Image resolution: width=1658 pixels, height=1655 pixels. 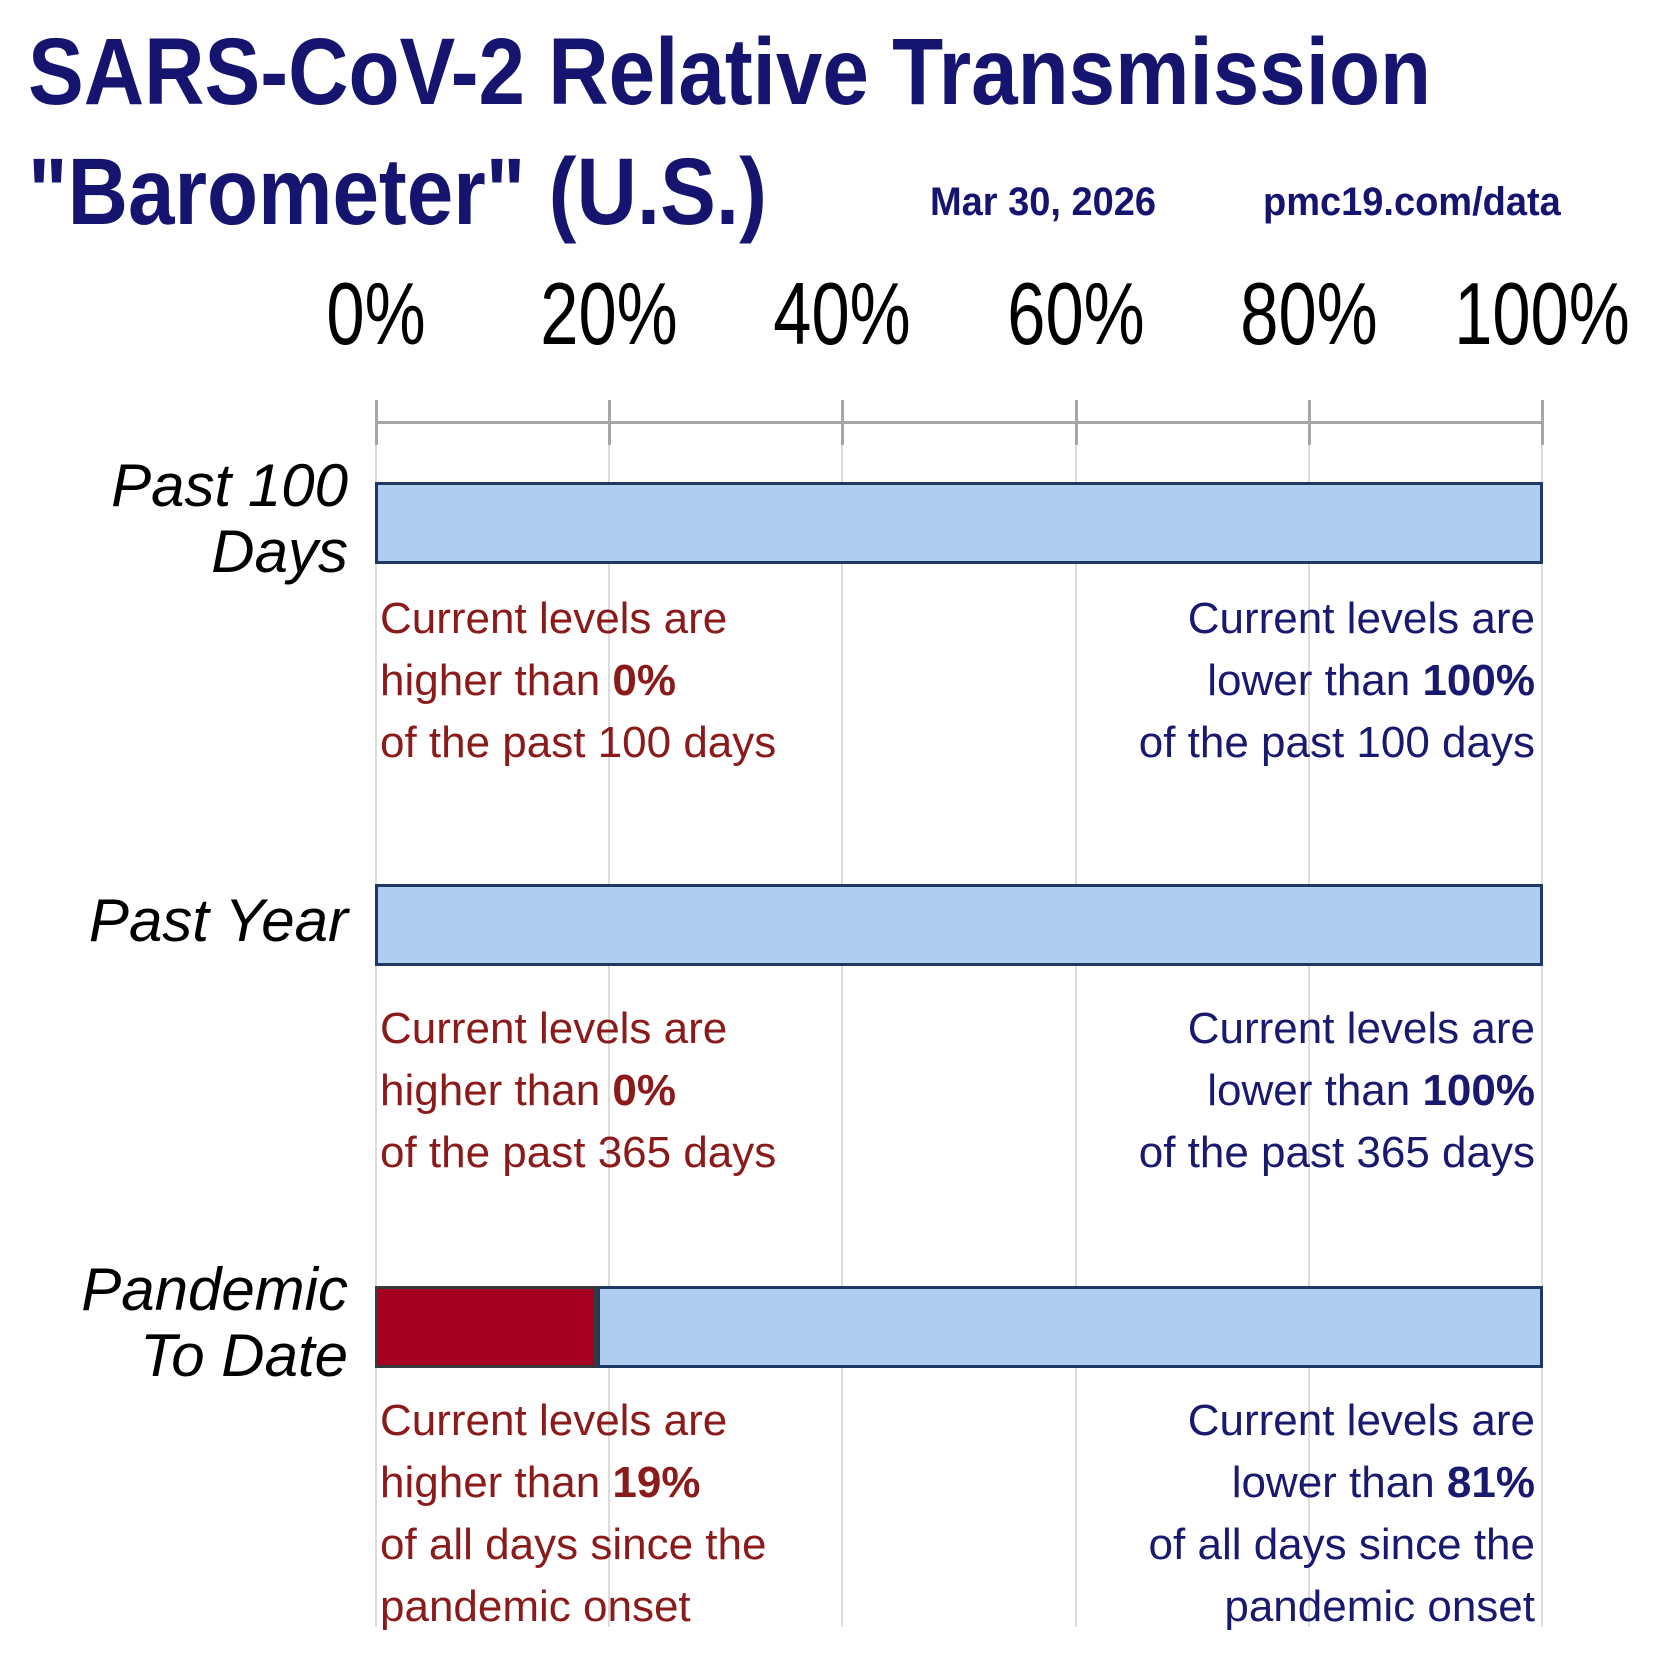 I want to click on row-label-line: Past 100, so click(x=229, y=485).